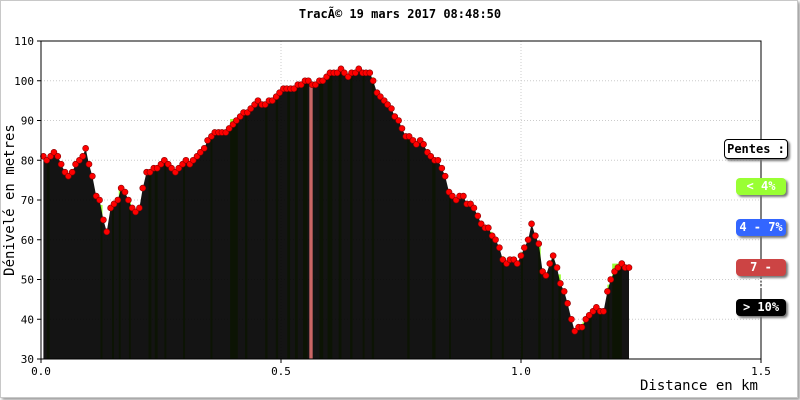  I want to click on y-tick-label: 90, so click(27, 121).